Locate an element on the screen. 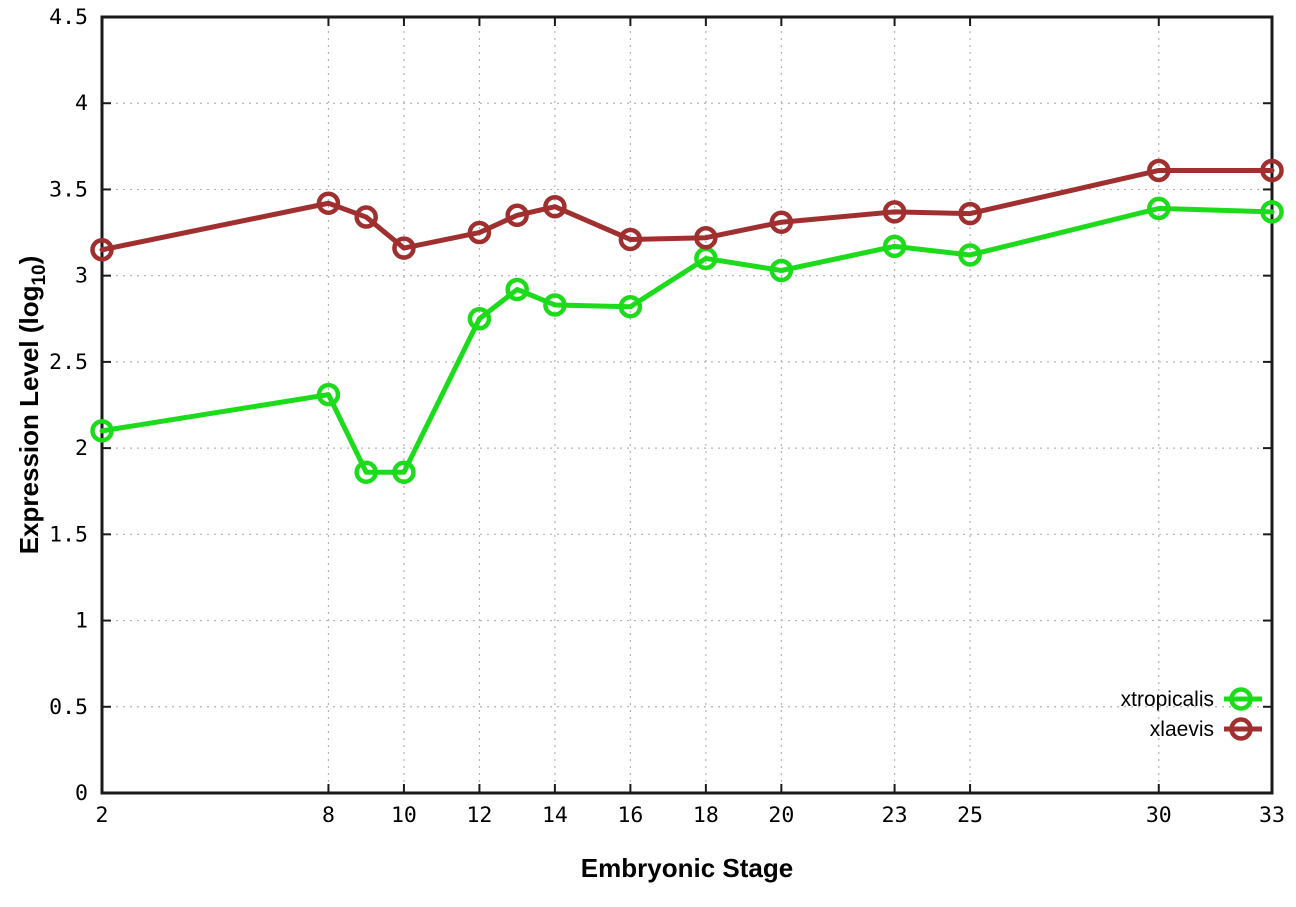 The image size is (1296, 907). x-tick-label: 16 is located at coordinates (630, 815).